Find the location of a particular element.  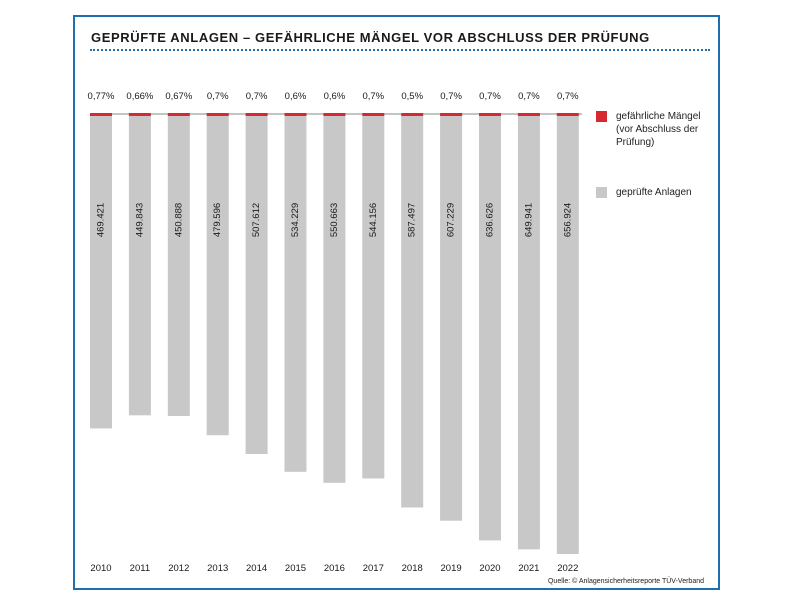

data-label-inspected: 479.596 is located at coordinates (217, 220).